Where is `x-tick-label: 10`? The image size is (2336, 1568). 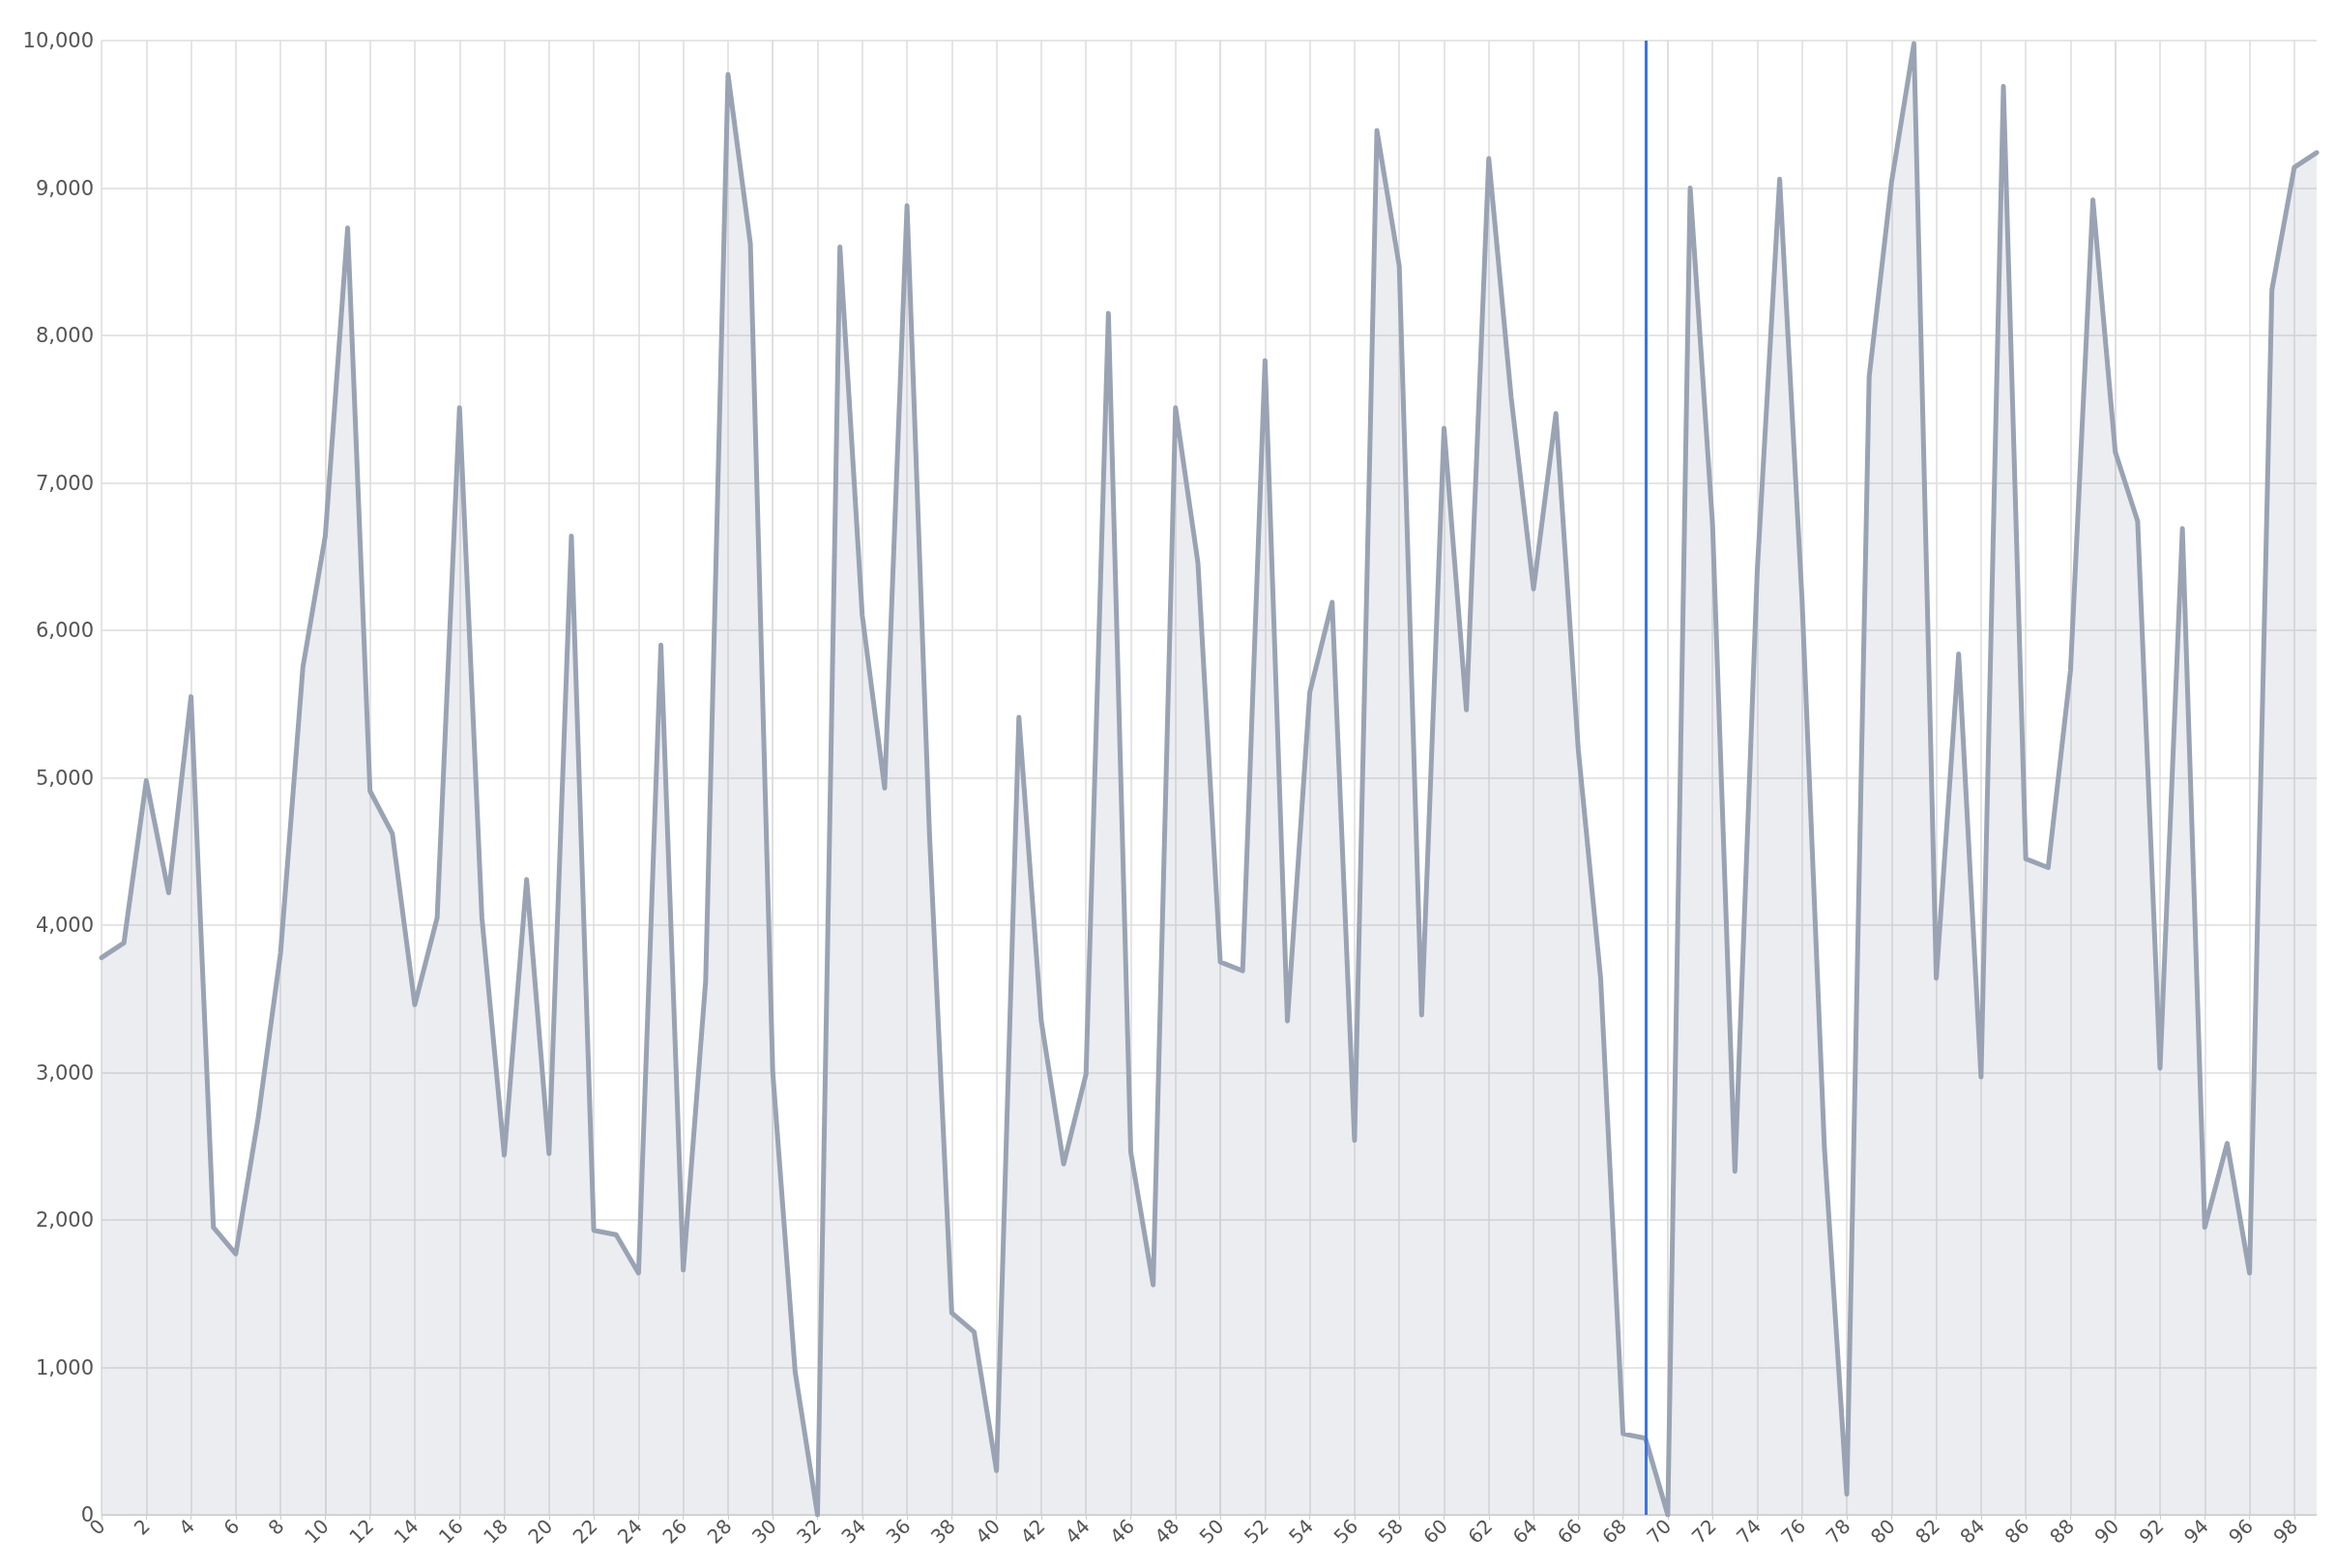 x-tick-label: 10 is located at coordinates (316, 1531).